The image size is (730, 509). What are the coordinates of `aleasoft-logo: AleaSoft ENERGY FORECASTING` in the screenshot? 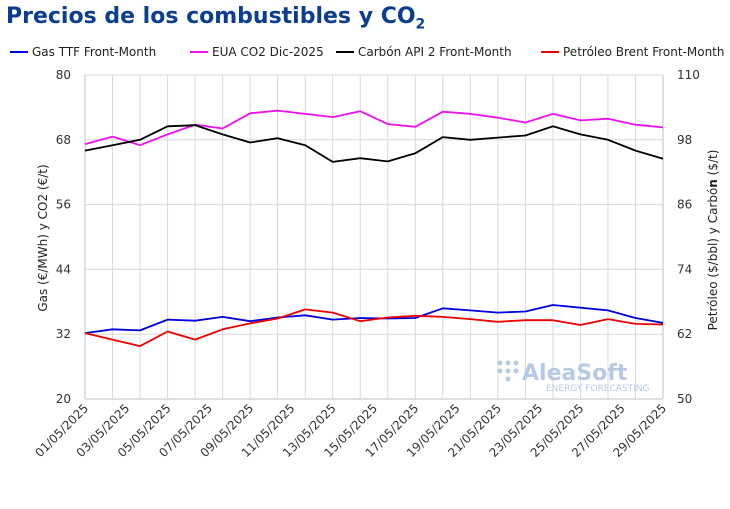 It's located at (573, 377).